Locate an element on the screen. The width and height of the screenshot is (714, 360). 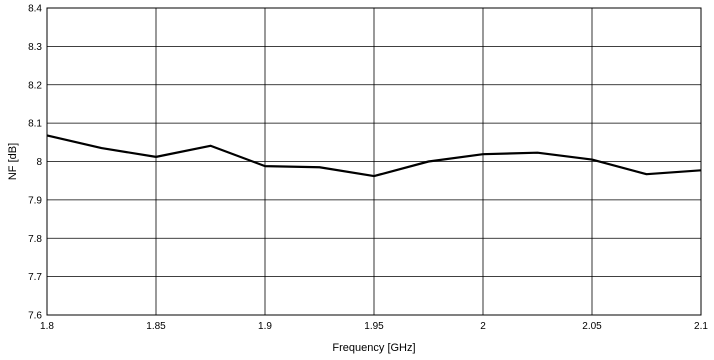
y-axis-label: NF [dB] is located at coordinates (13, 161).